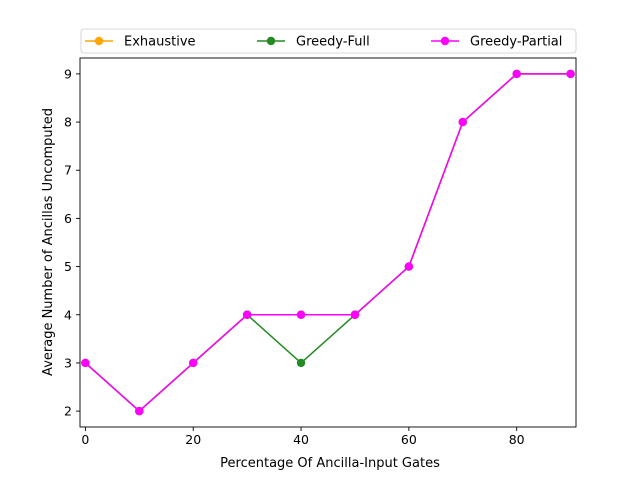 This screenshot has height=480, width=640. What do you see at coordinates (301, 439) in the screenshot?
I see `x-tick-label: 40` at bounding box center [301, 439].